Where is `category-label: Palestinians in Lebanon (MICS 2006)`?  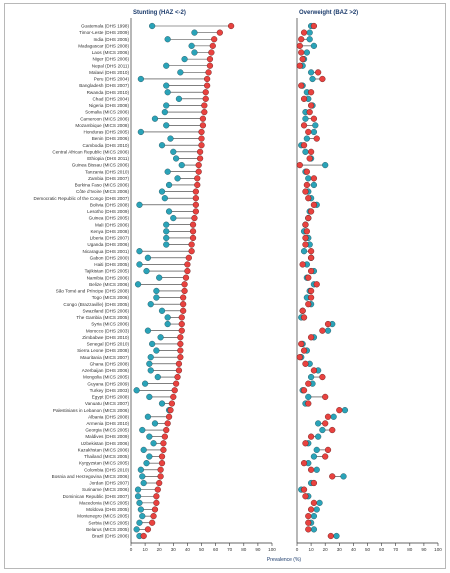 category-label: Palestinians in Lebanon (MICS 2006) is located at coordinates (91, 410).